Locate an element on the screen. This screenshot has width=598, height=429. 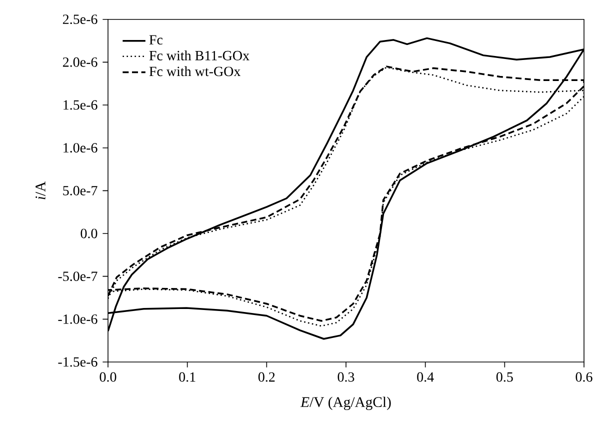
x-tick-label: 0.6 is located at coordinates (584, 377).